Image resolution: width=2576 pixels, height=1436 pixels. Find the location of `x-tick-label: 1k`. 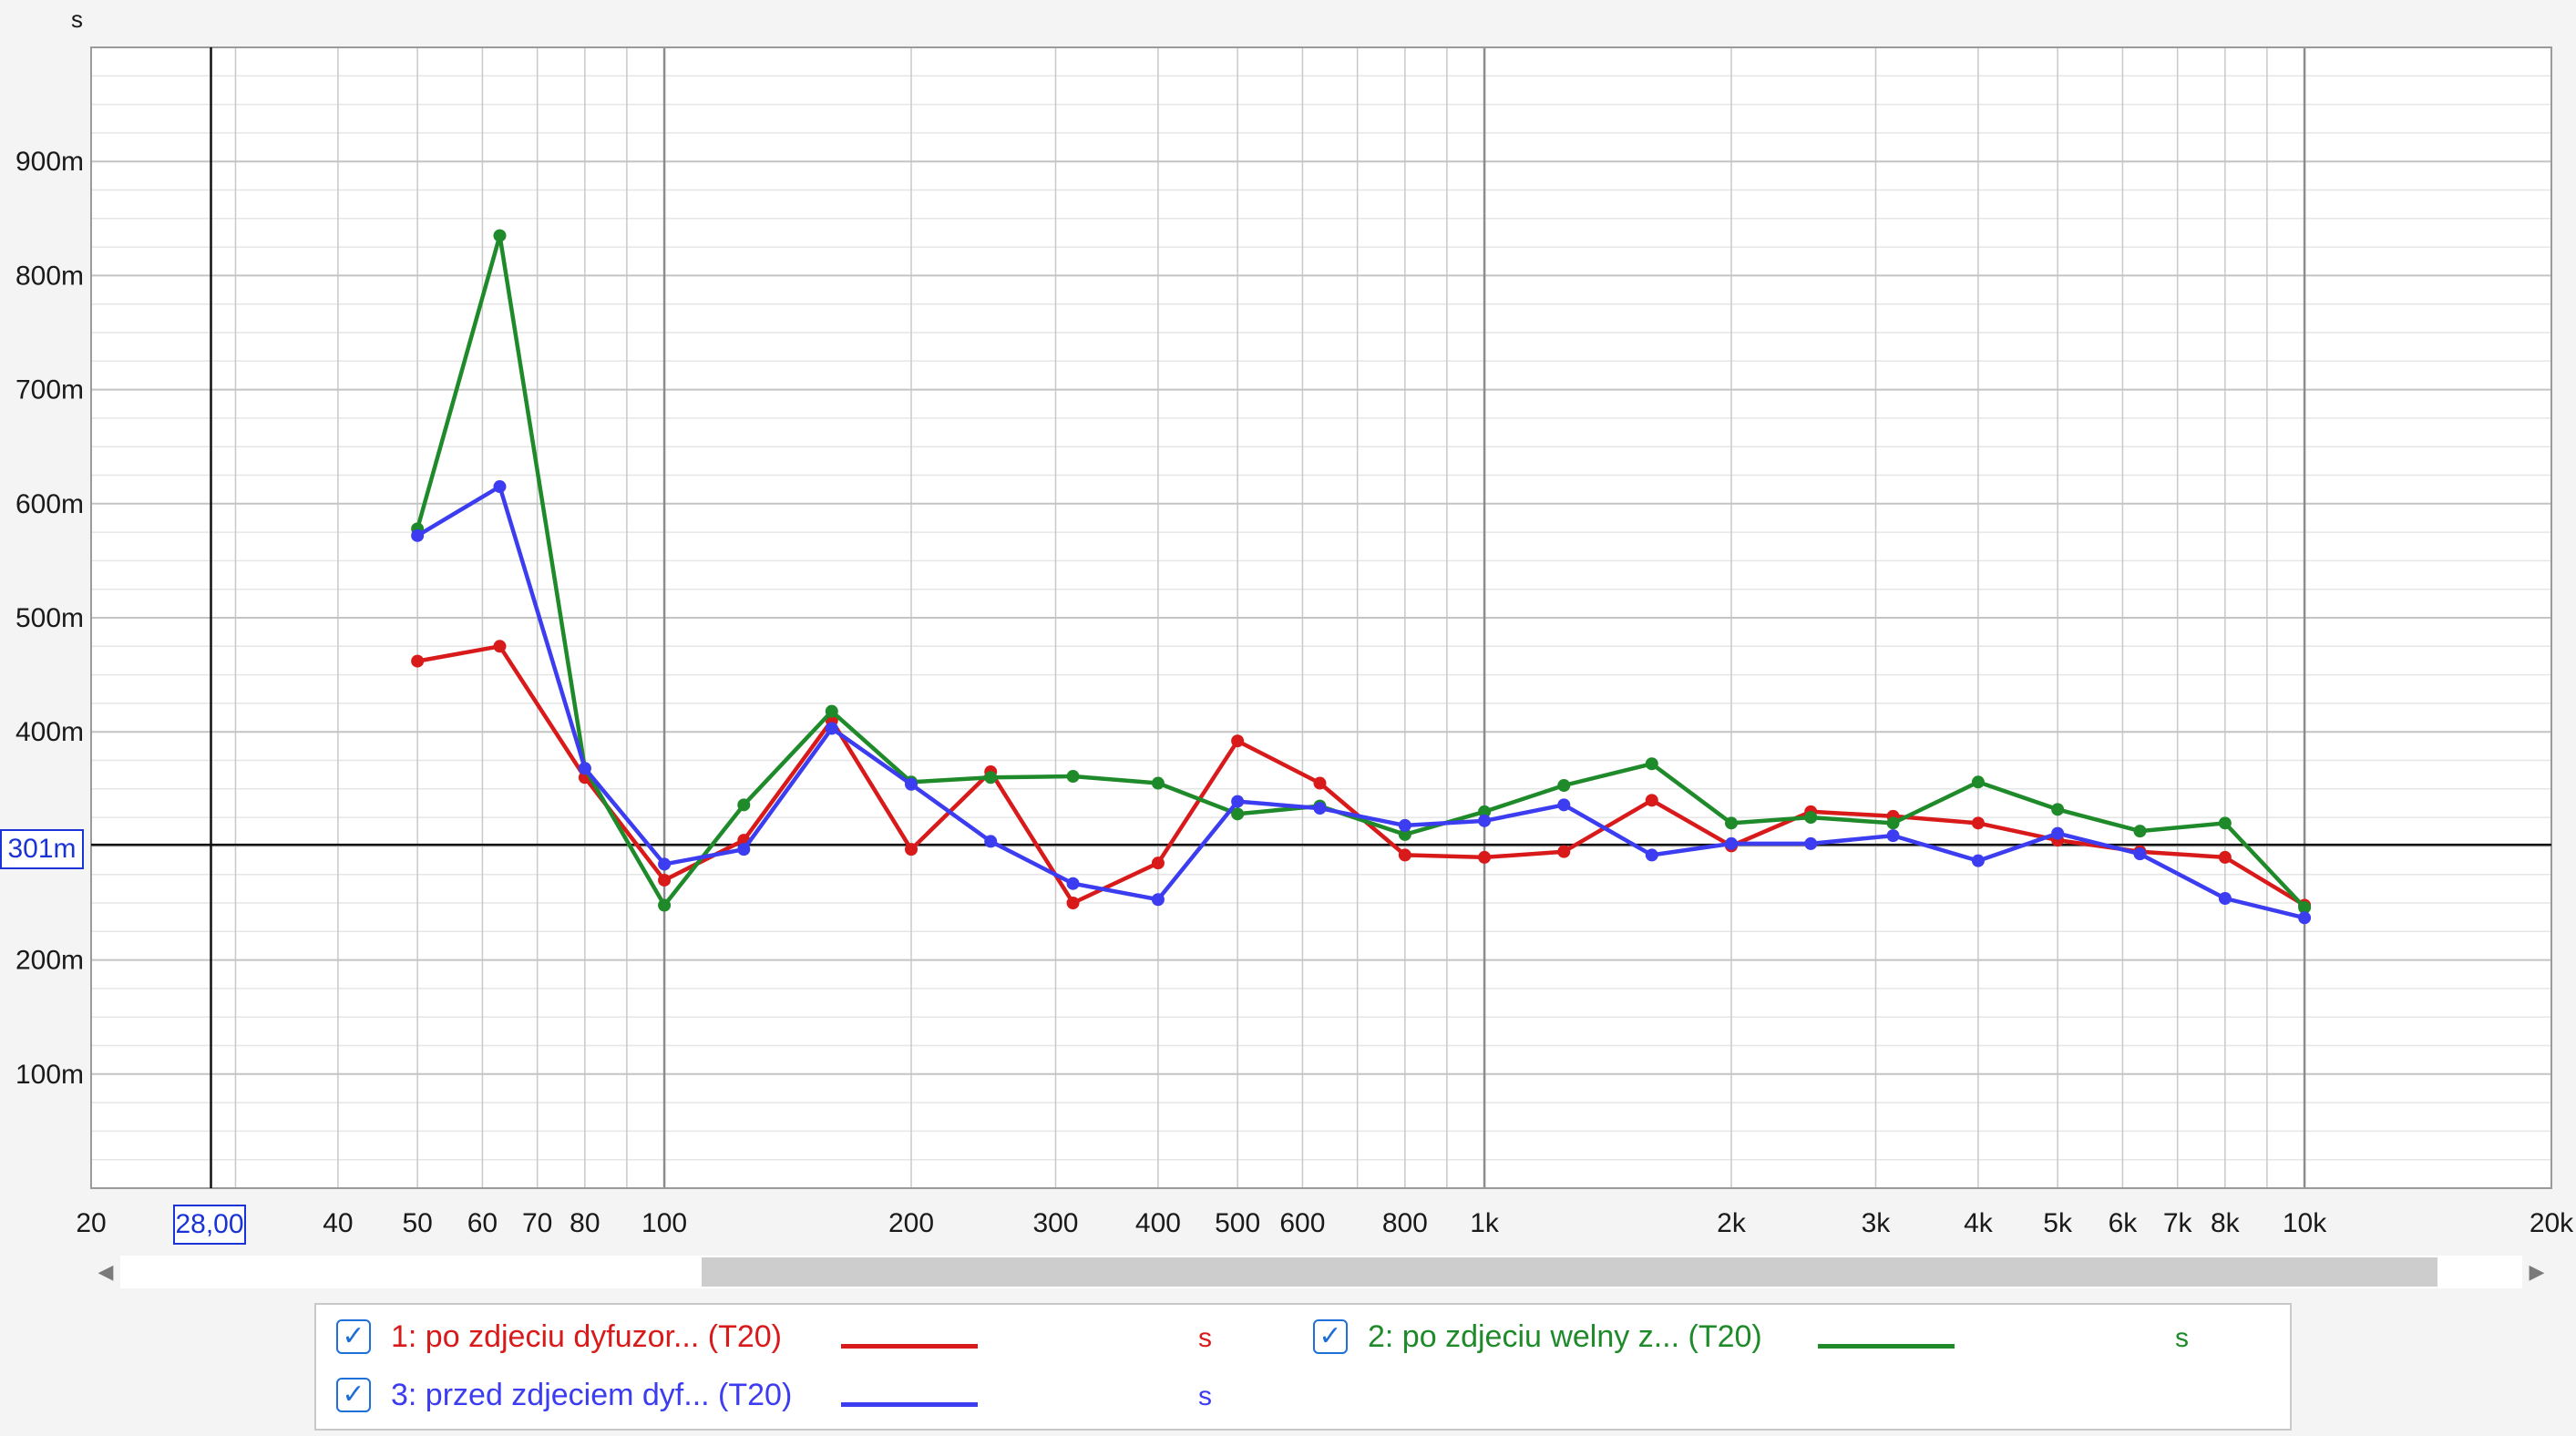

x-tick-label: 1k is located at coordinates (1485, 1223).